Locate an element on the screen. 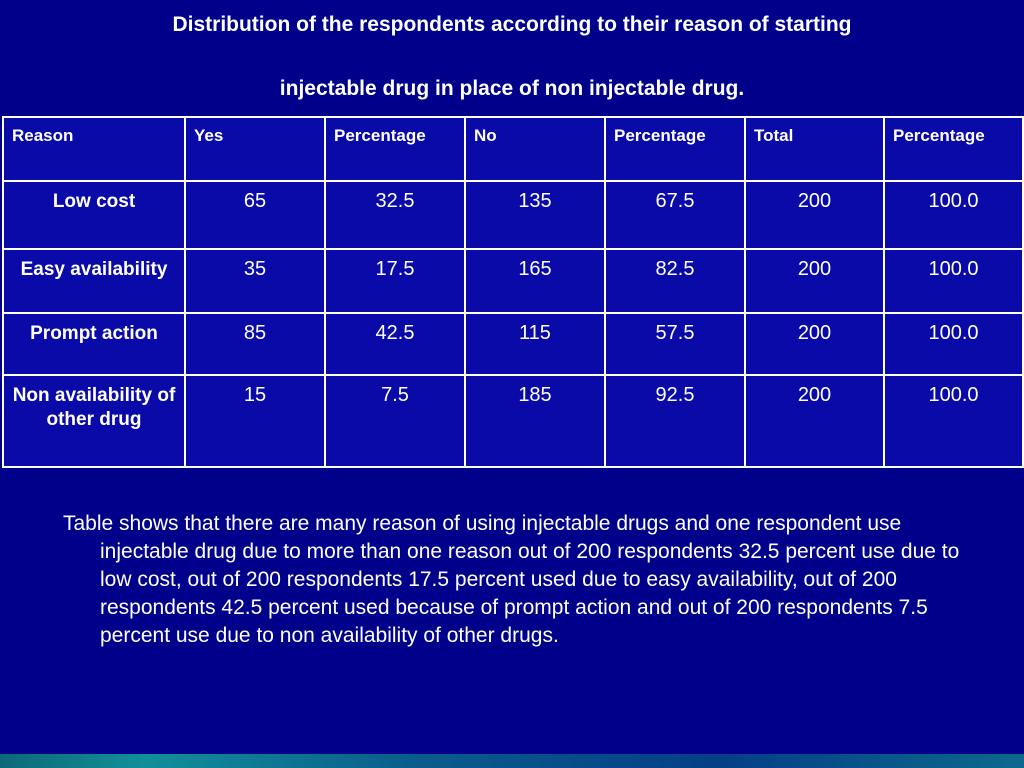  value-cell: 115 is located at coordinates (535, 344).